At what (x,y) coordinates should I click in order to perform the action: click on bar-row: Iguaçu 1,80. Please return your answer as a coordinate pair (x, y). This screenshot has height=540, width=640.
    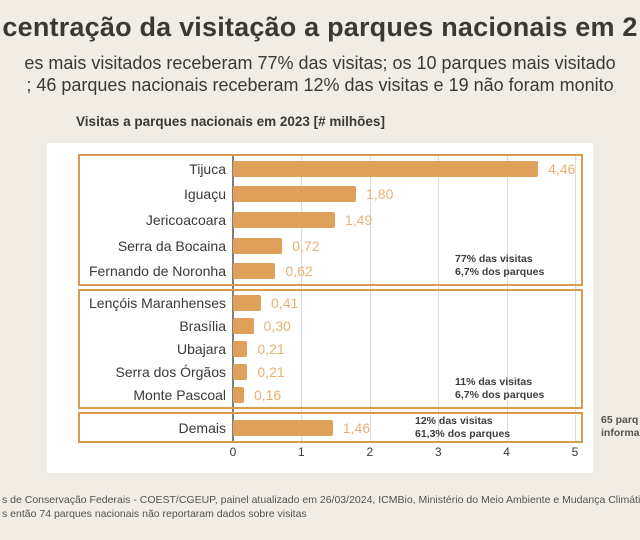
    Looking at the image, I should click on (330, 194).